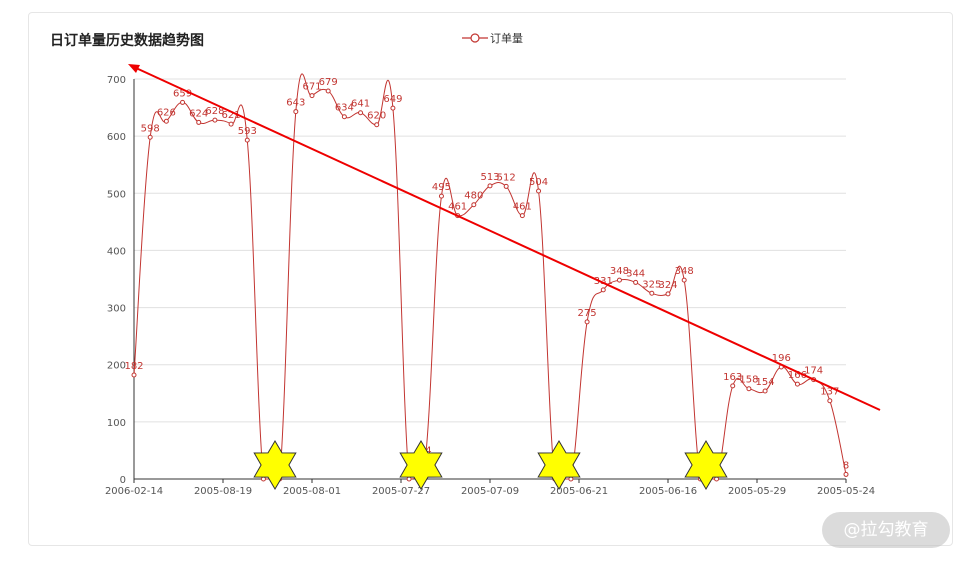 The height and width of the screenshot is (561, 967). What do you see at coordinates (231, 115) in the screenshot?
I see `data-label: 621` at bounding box center [231, 115].